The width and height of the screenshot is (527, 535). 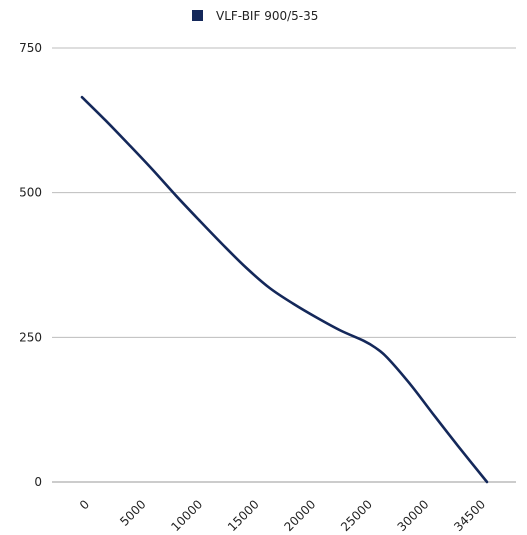 What do you see at coordinates (267, 16) in the screenshot?
I see `legend-label: VLF-BIF 900/5-35` at bounding box center [267, 16].